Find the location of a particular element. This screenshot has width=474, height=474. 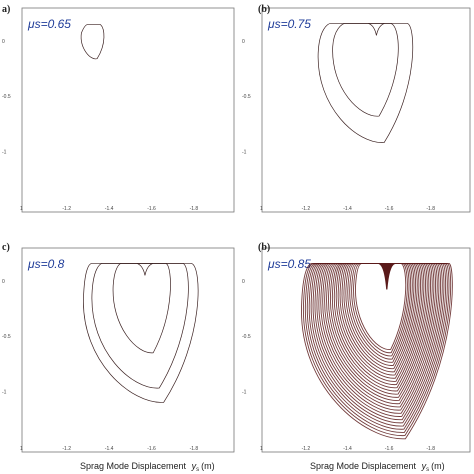

mu-annotation: μs=0.8 is located at coordinates (46, 264).